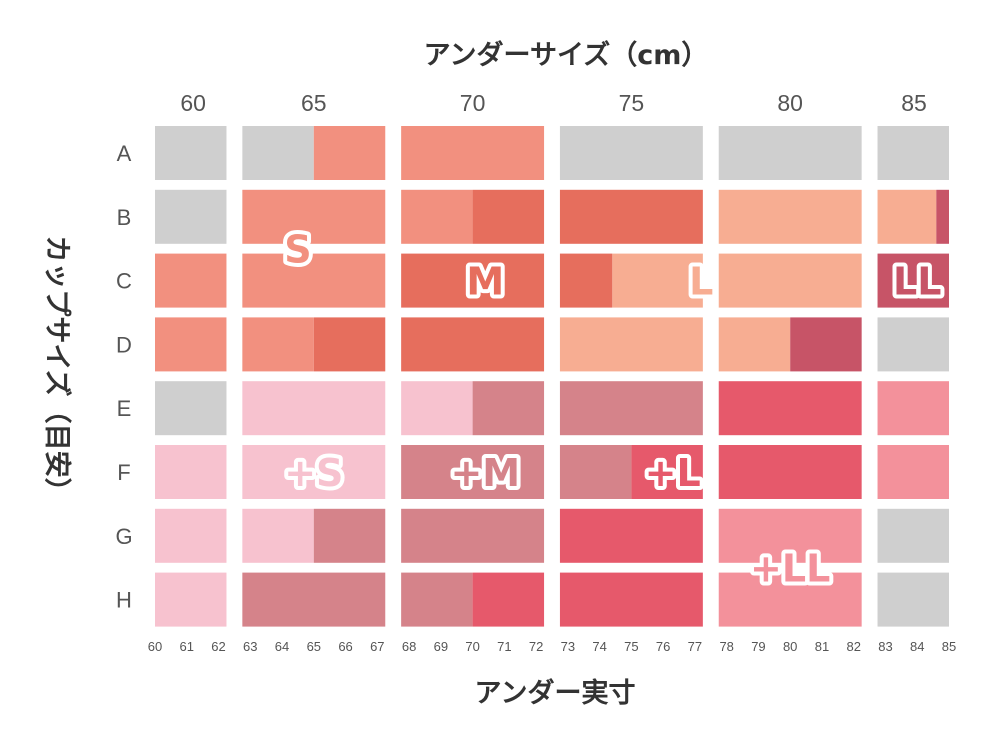  Describe the element at coordinates (314, 280) in the screenshot. I see `size-cell-C-62.75` at that location.